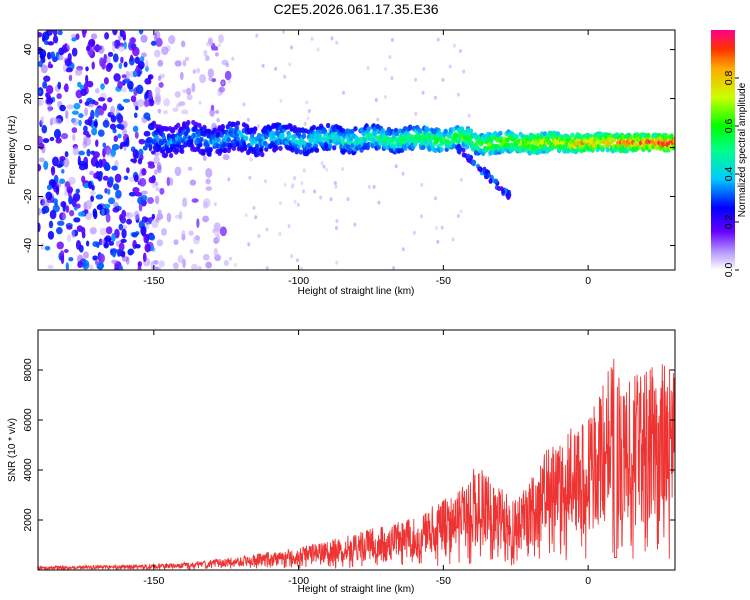 The height and width of the screenshot is (600, 750). Describe the element at coordinates (298, 581) in the screenshot. I see `x-tick-label: -100` at that location.